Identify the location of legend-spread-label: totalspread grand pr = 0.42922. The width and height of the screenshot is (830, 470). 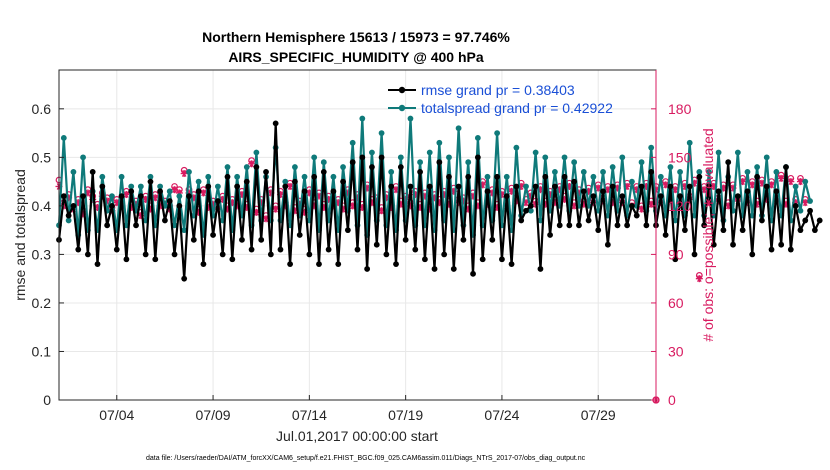
(517, 108).